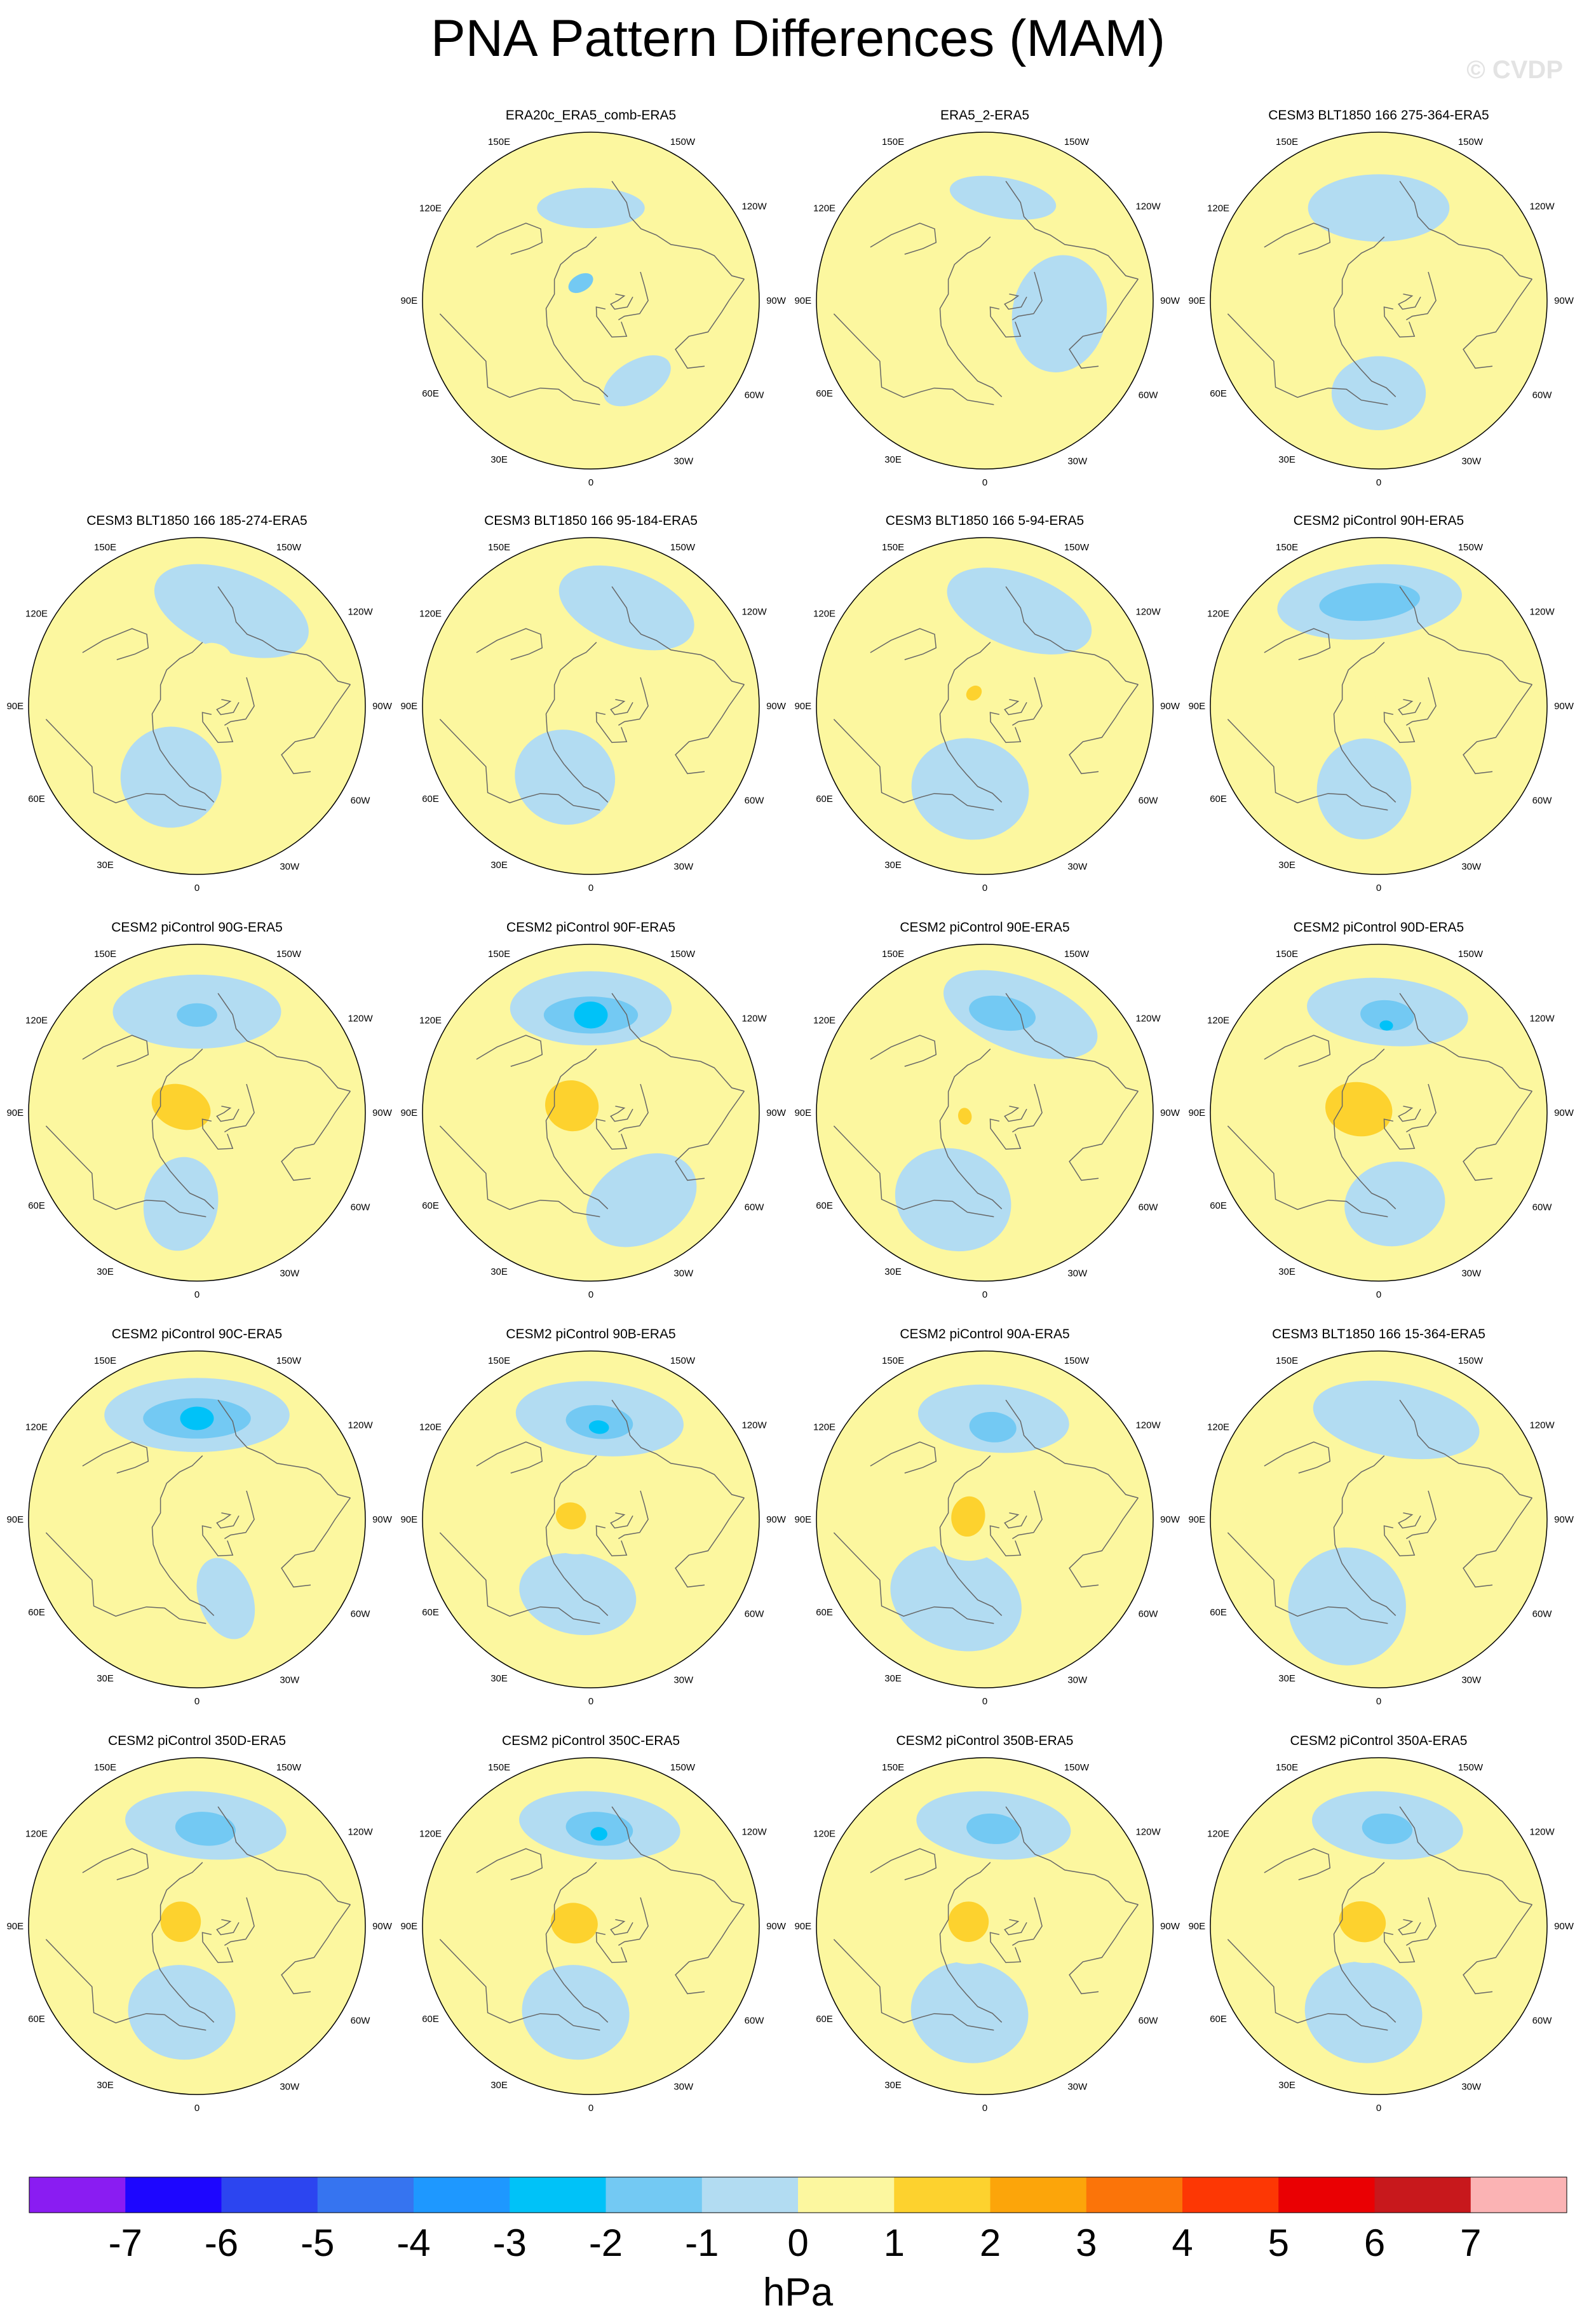  I want to click on panel-title: CESM2 piControl 90E-ERA5, so click(985, 928).